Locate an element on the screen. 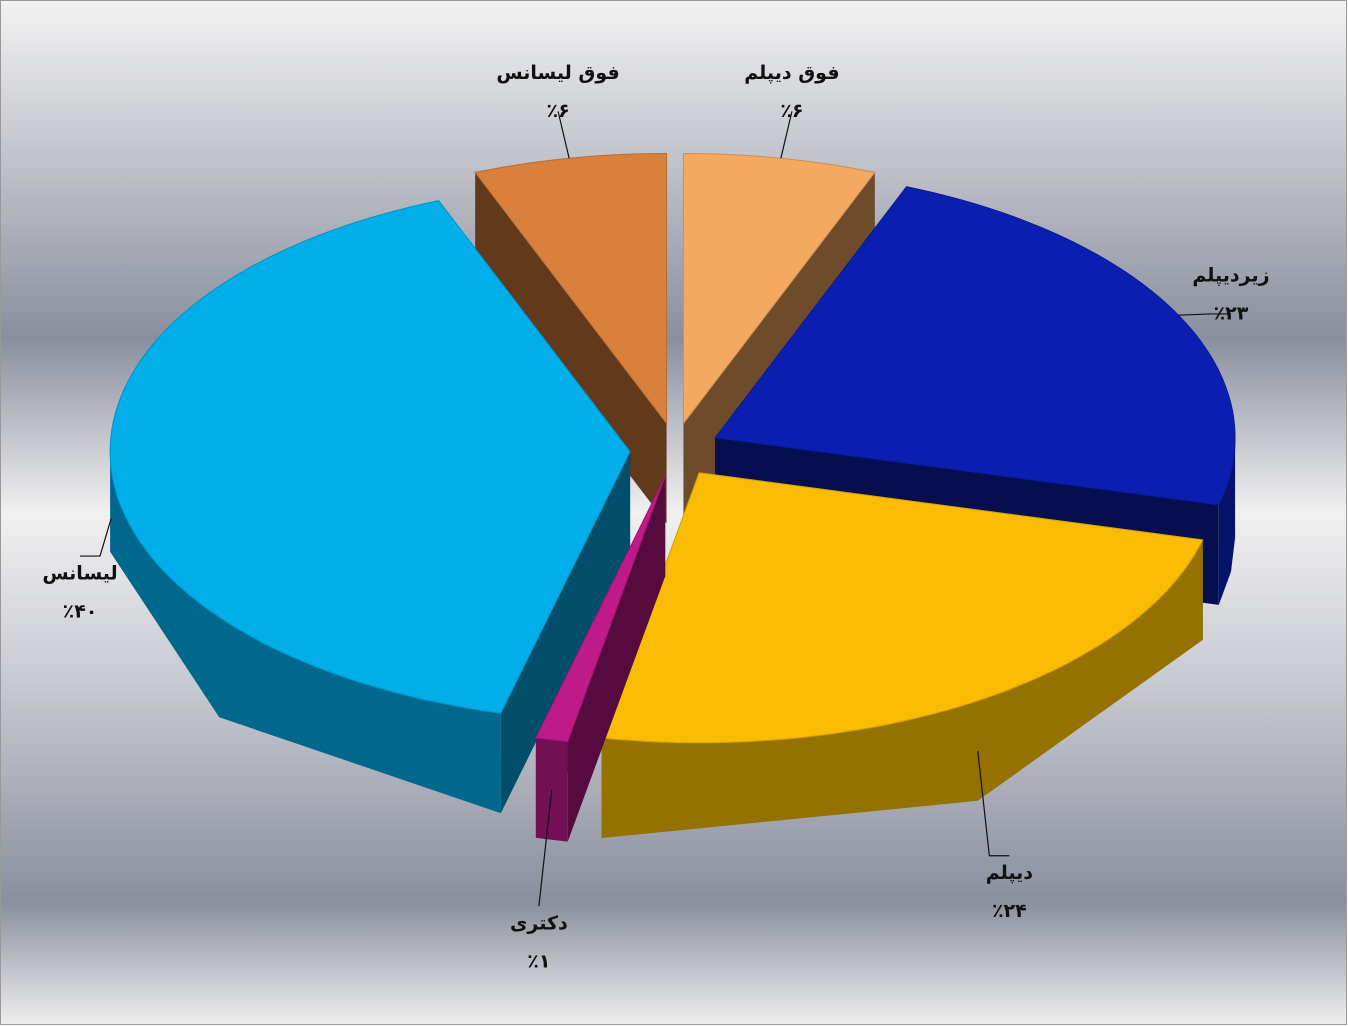 The image size is (1348, 1026). value-label: ٪۲۳ is located at coordinates (1231, 313).